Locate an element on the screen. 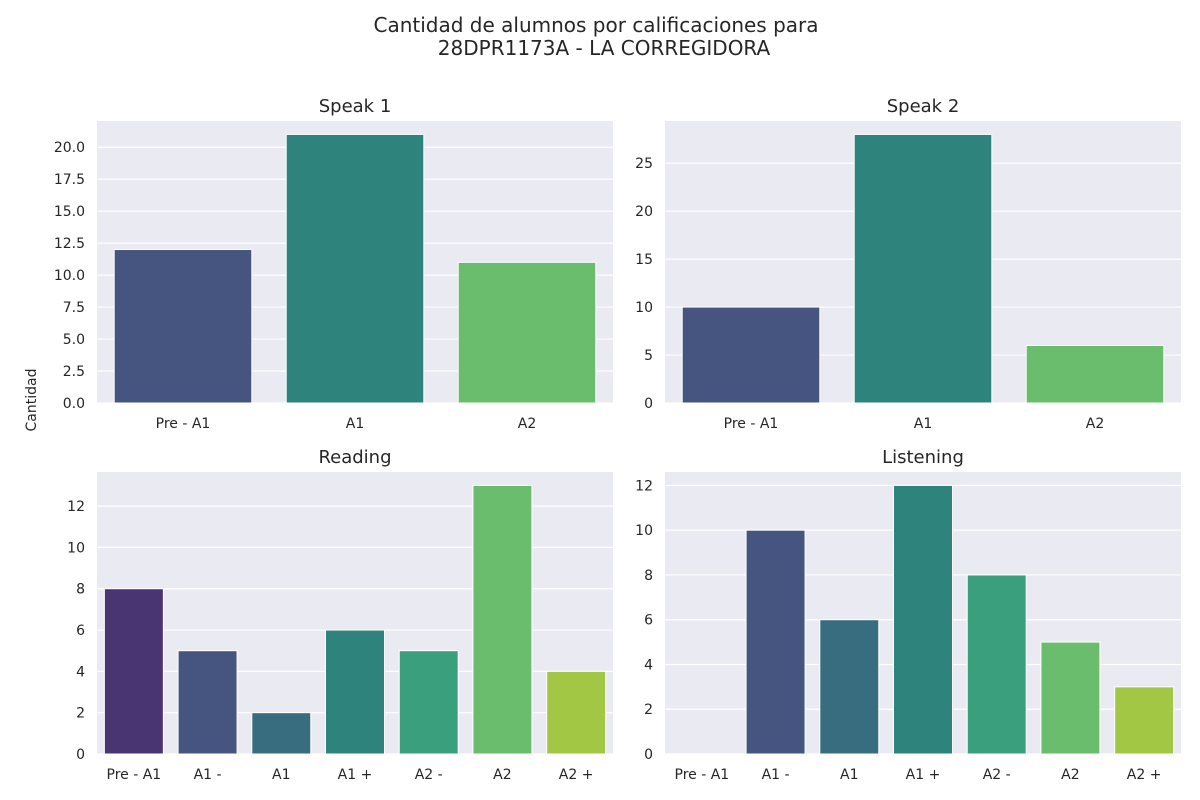 Image resolution: width=1200 pixels, height=800 pixels. y-tick-label: 5.0 is located at coordinates (74, 340).